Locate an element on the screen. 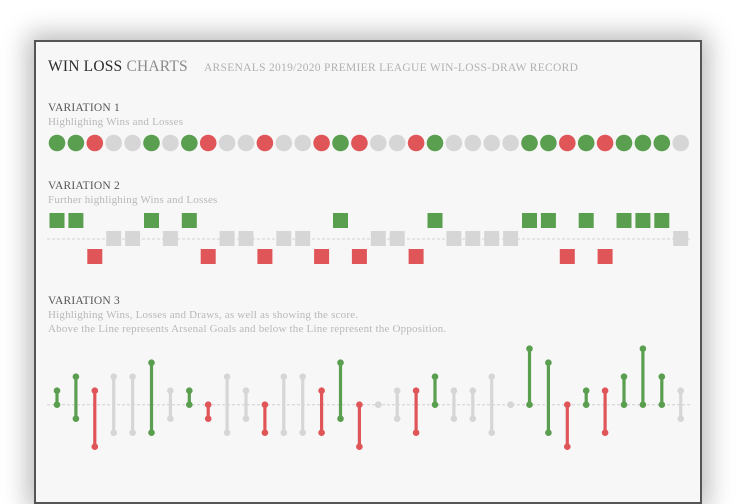 The image size is (736, 504). title-secondary: CHARTS is located at coordinates (157, 66).